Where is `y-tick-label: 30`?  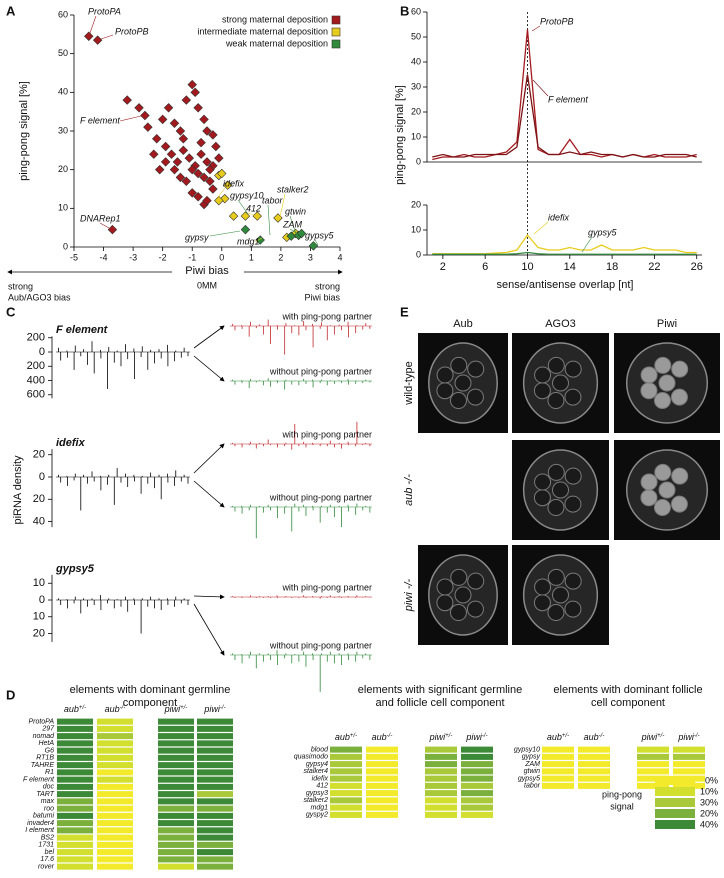 y-tick-label: 30 is located at coordinates (416, 86).